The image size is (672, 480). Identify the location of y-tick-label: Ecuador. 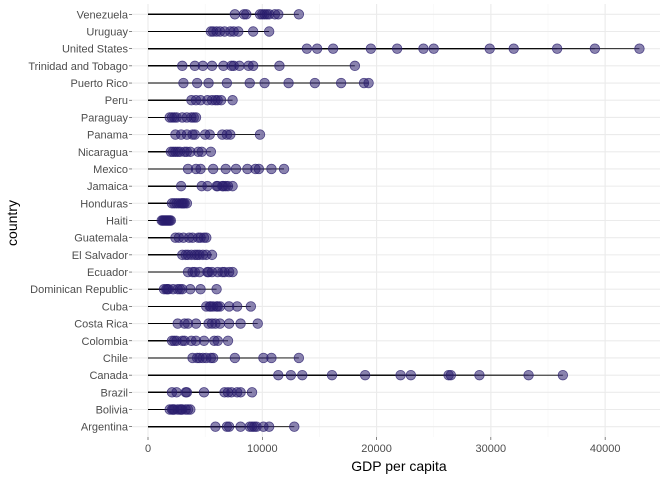
(107, 273).